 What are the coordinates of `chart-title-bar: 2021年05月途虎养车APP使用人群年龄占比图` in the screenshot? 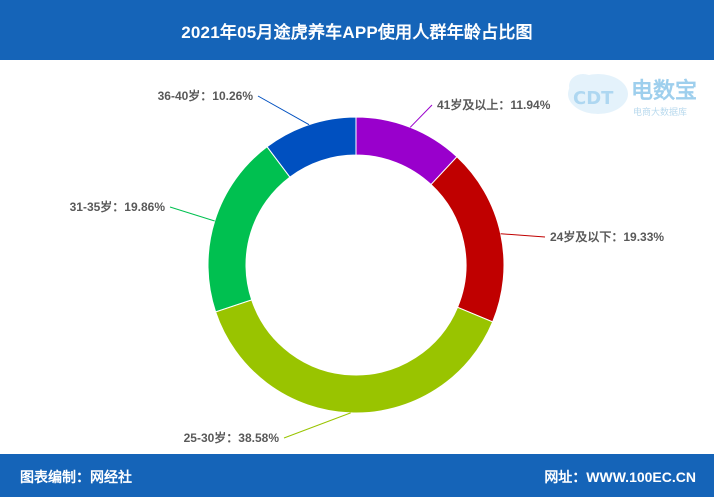 It's located at (357, 30).